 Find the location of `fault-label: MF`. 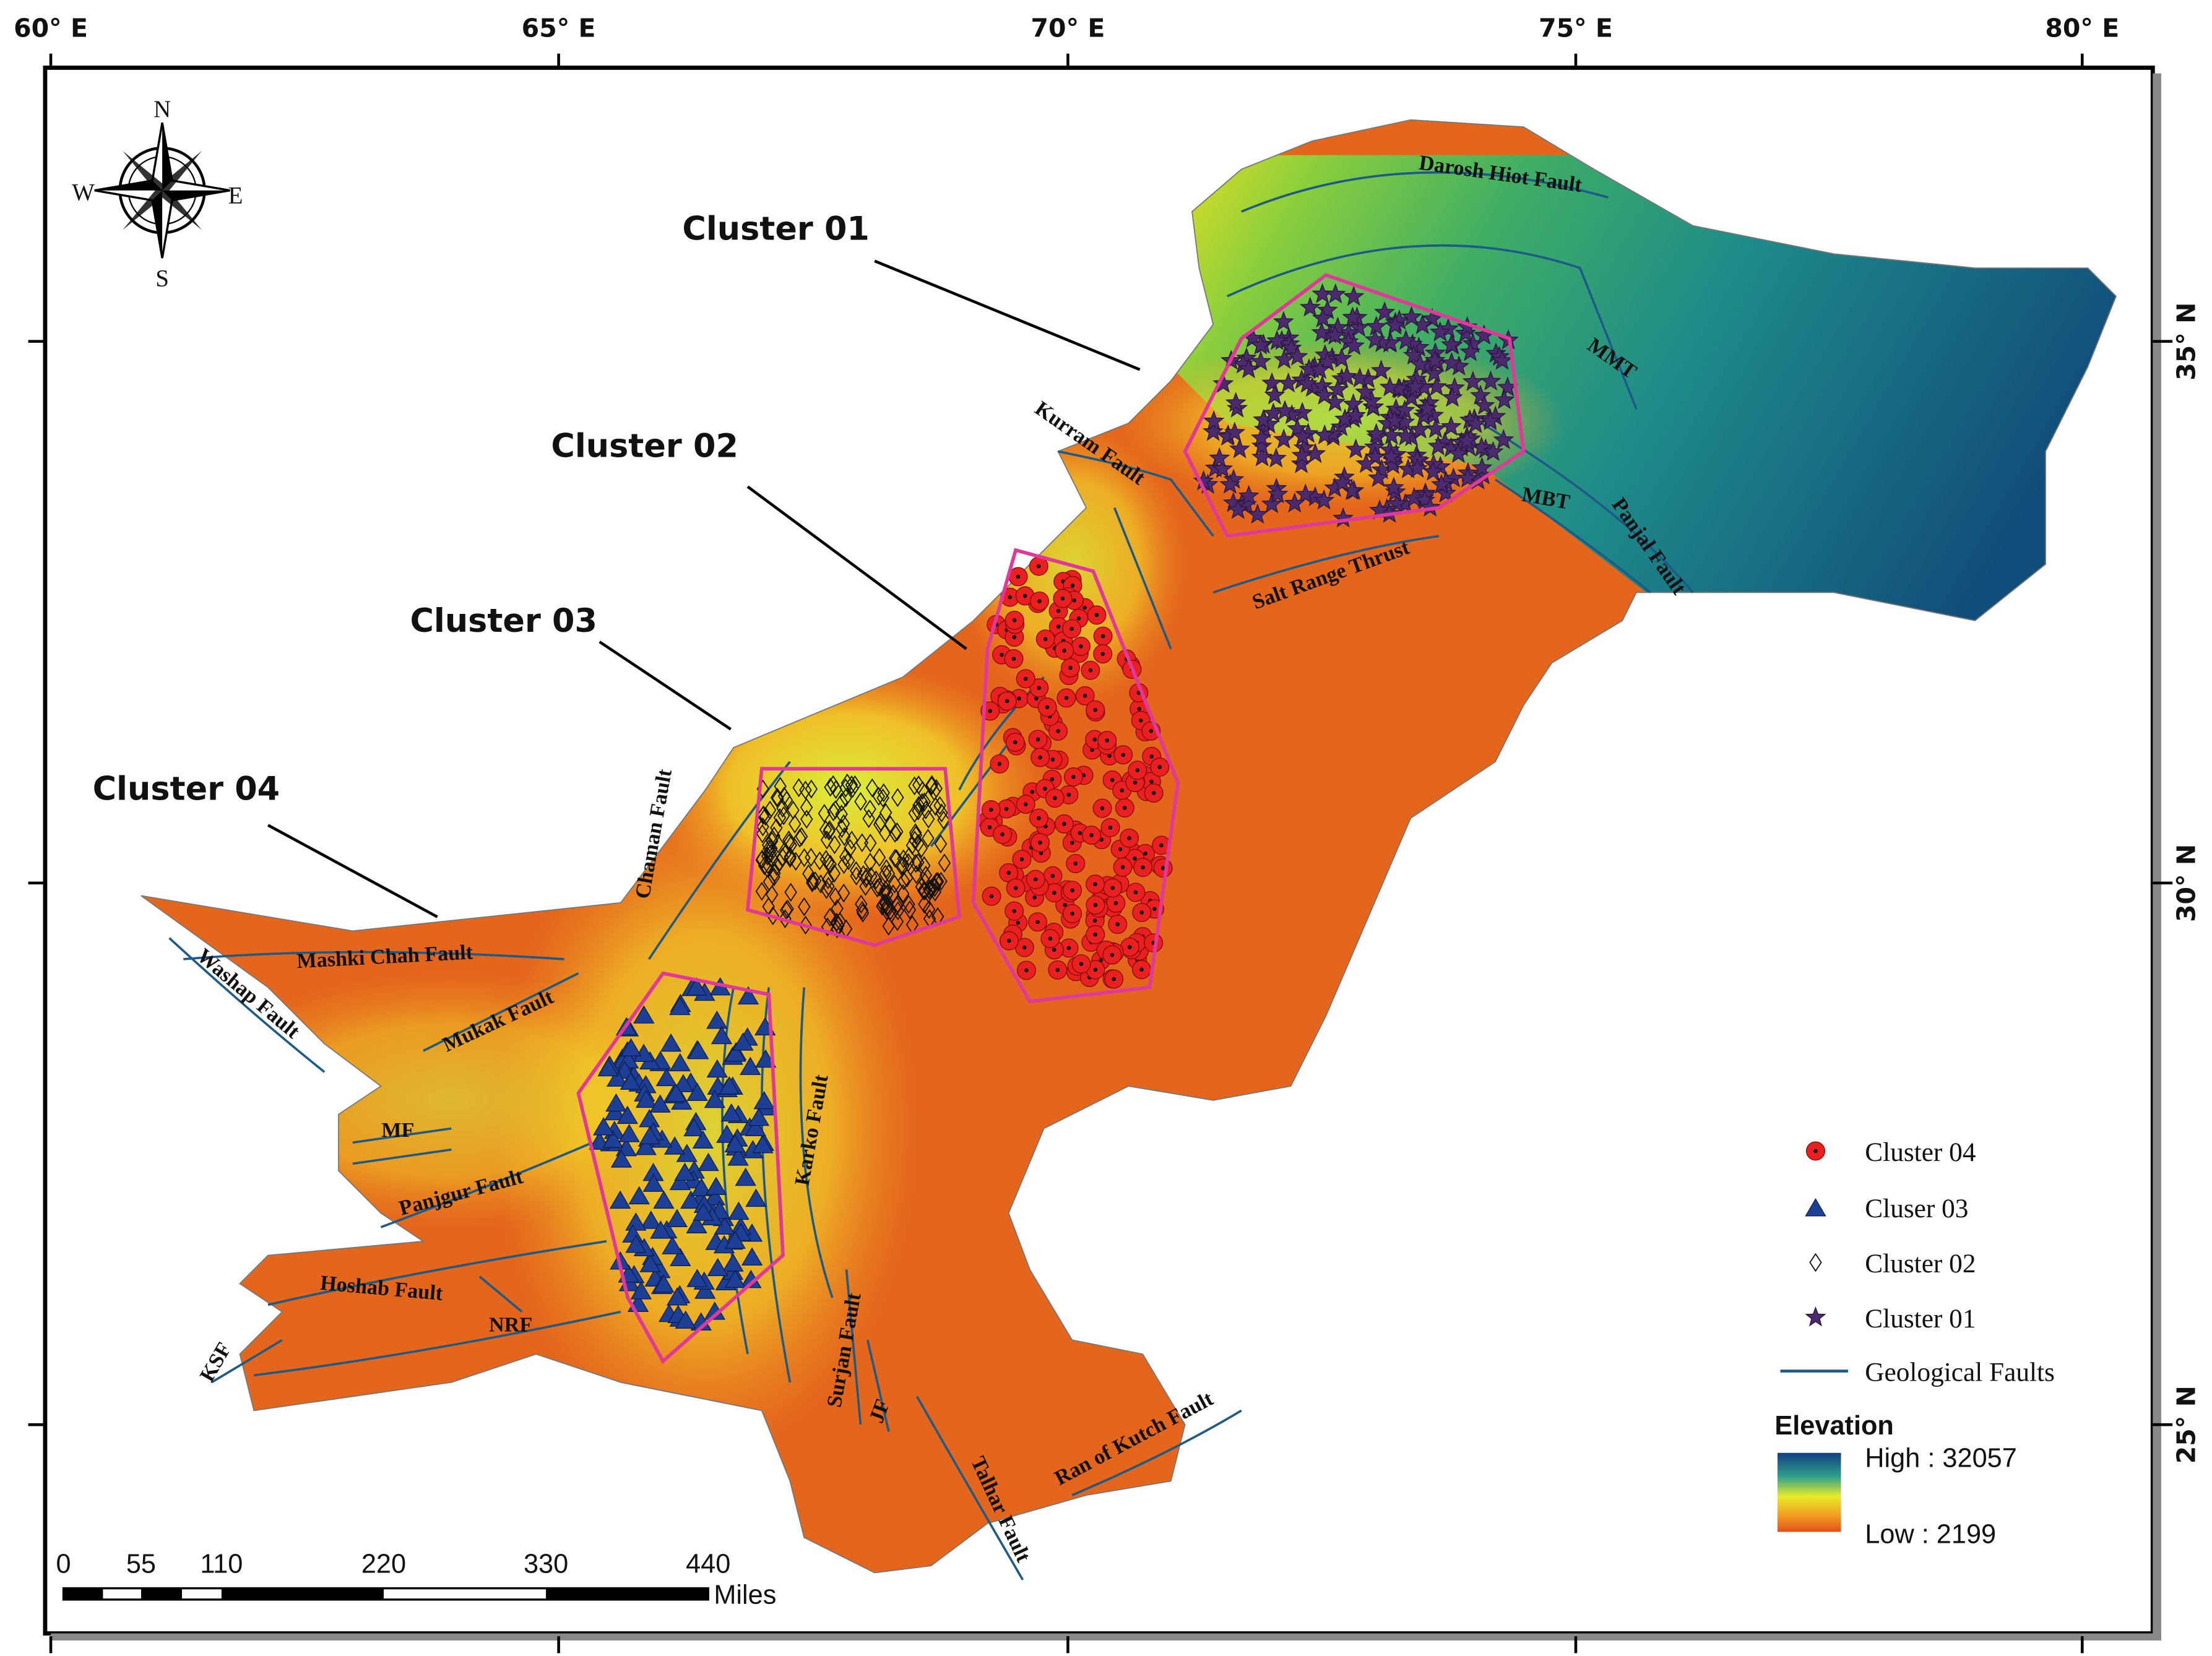

fault-label: MF is located at coordinates (397, 1130).